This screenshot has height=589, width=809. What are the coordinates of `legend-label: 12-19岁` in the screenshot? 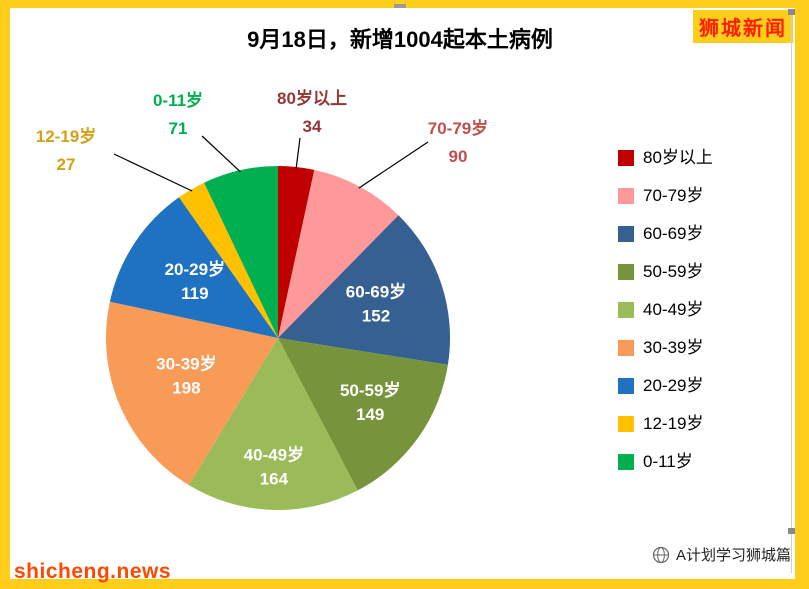 It's located at (673, 423).